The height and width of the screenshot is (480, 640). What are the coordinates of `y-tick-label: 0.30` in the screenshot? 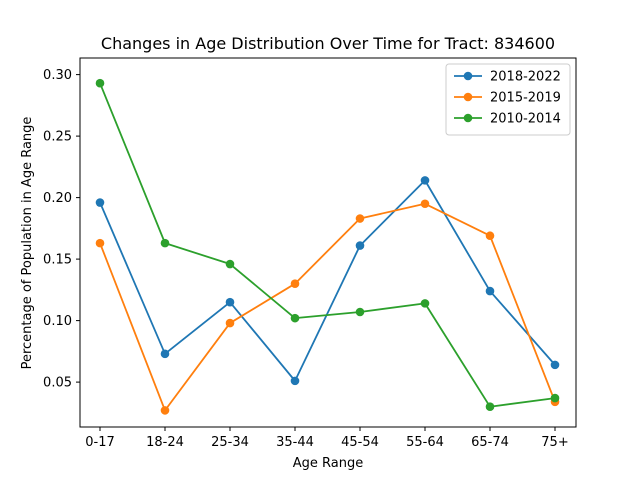 It's located at (57, 75).